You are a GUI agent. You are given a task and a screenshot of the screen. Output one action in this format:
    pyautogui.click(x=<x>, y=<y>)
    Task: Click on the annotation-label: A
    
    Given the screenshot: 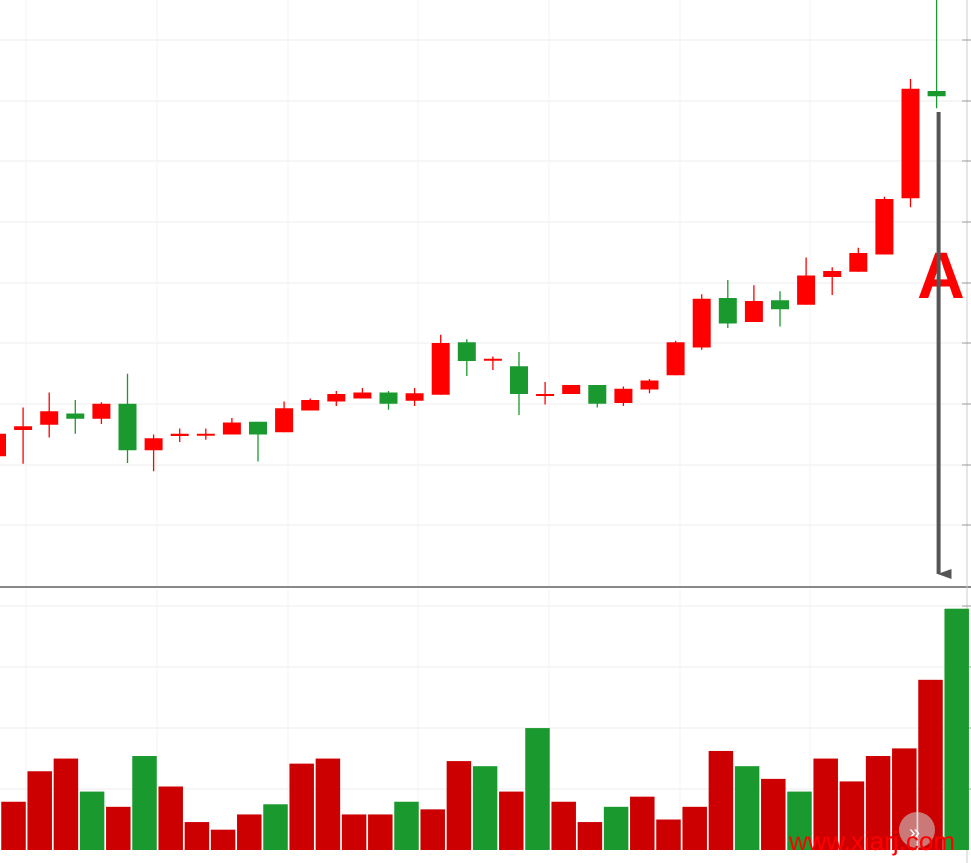 What is the action you would take?
    pyautogui.click(x=941, y=275)
    